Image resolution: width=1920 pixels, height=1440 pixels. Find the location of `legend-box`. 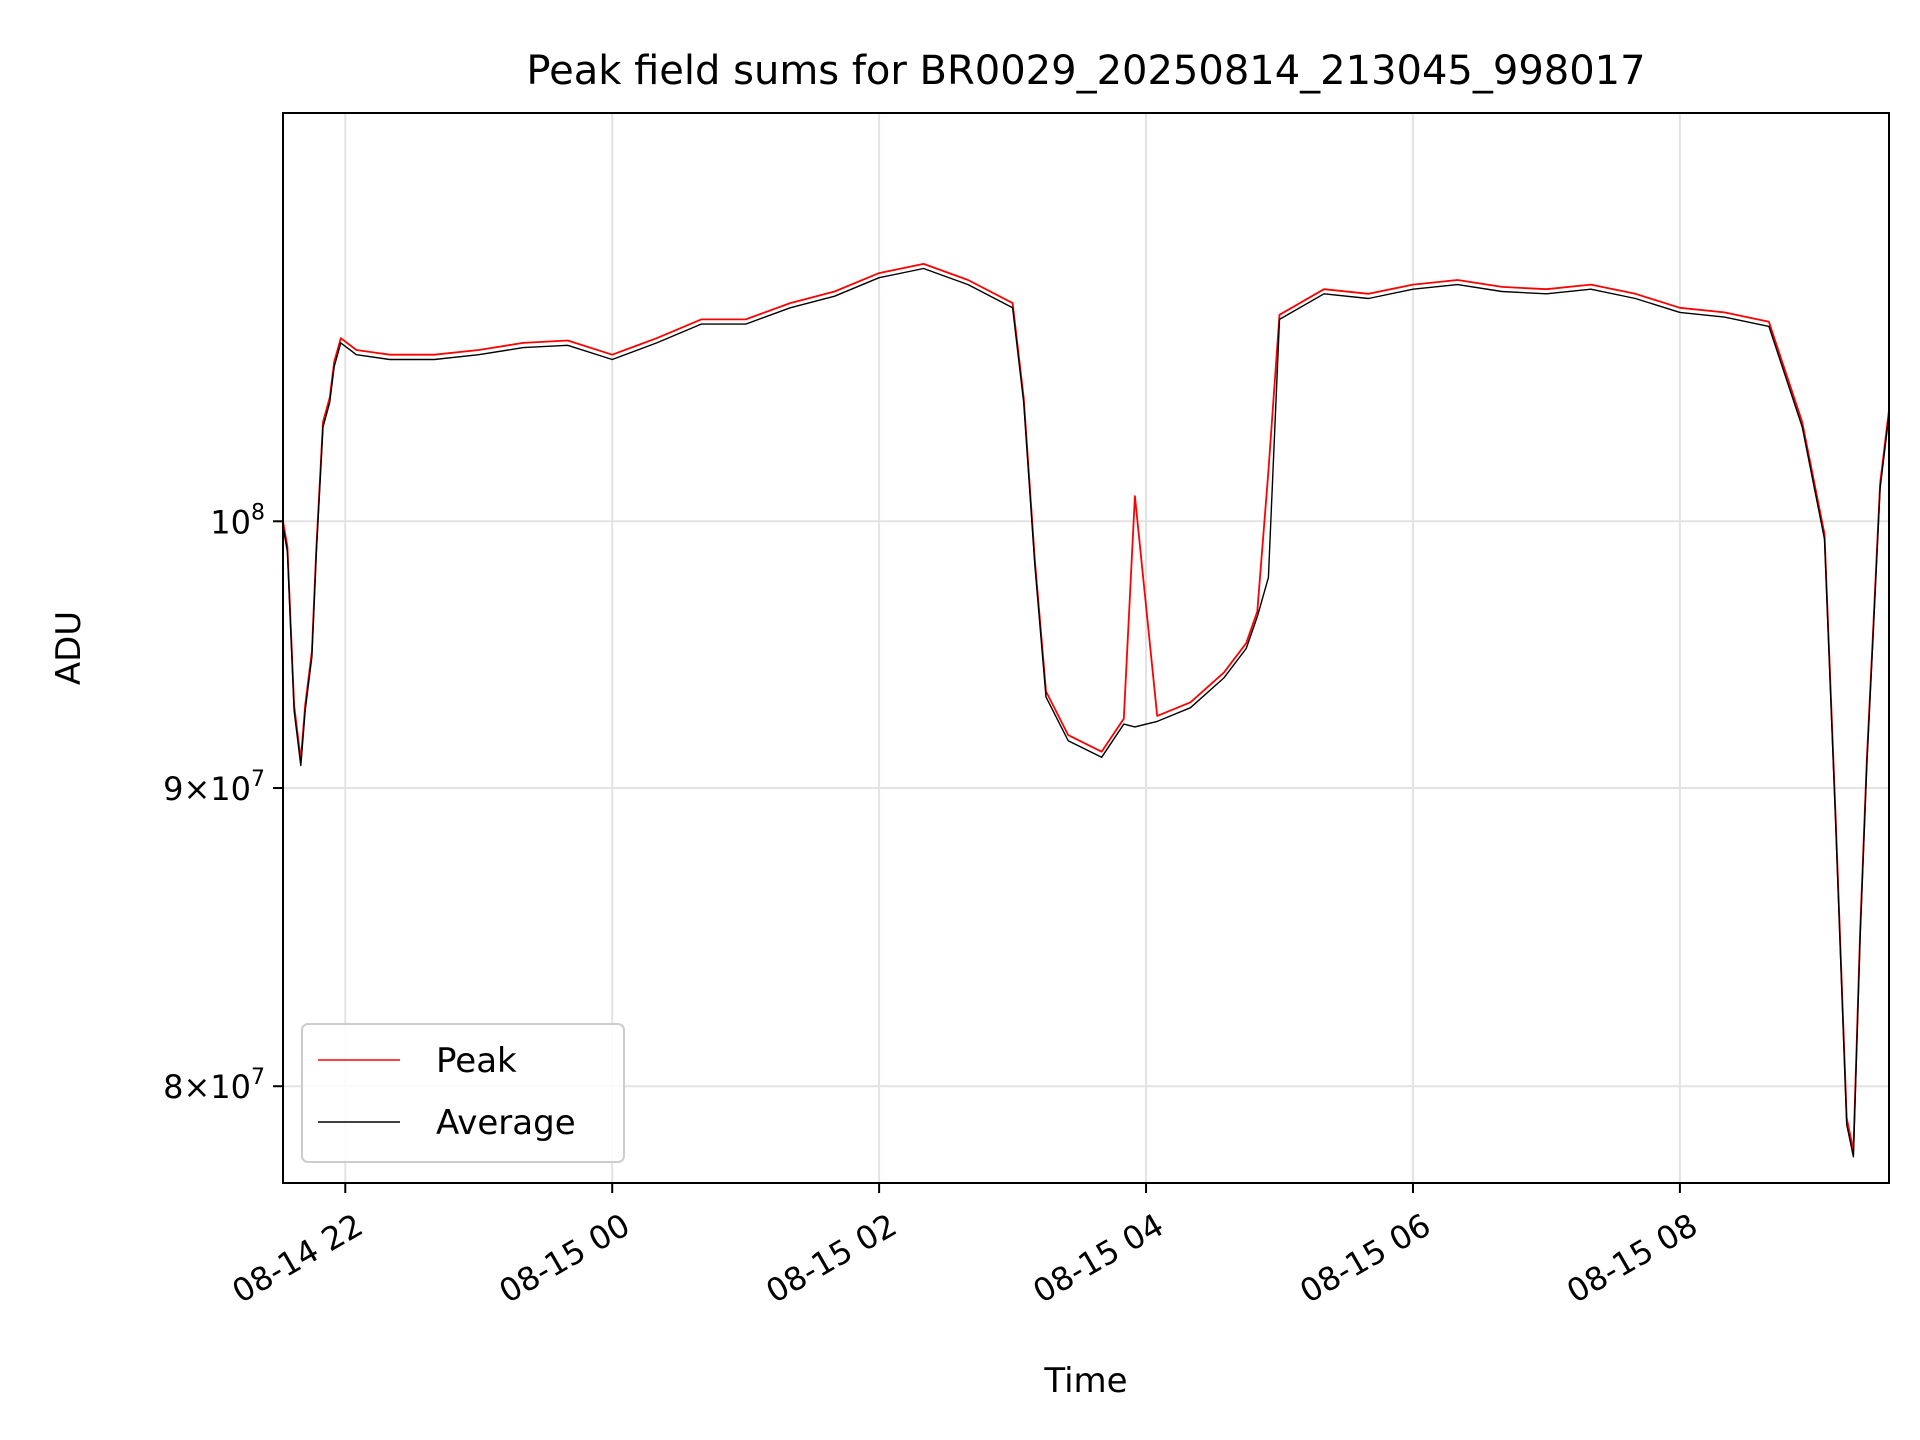

legend-box is located at coordinates (463, 1093).